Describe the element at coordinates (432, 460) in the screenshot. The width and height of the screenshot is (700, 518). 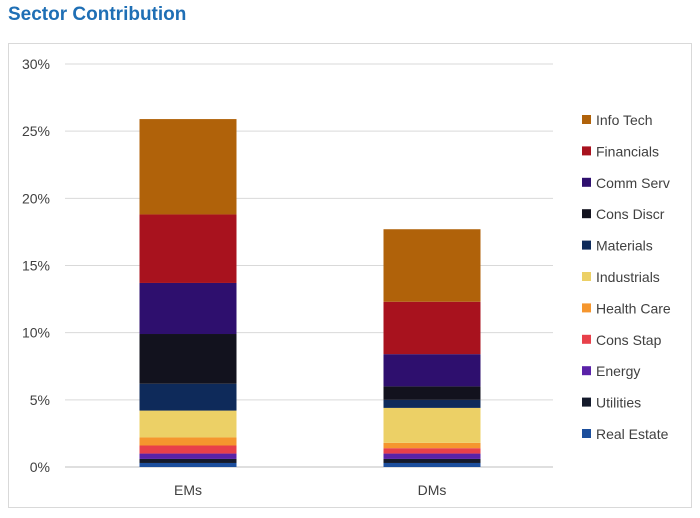
I see `bar-segment-utilities-dms` at that location.